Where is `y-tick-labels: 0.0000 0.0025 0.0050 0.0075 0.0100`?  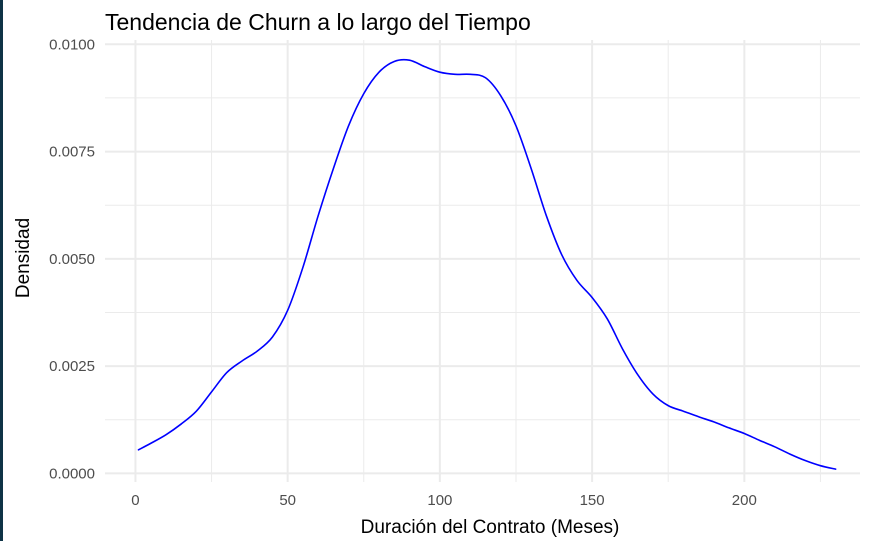
y-tick-labels: 0.0000 0.0025 0.0050 0.0075 0.0100 is located at coordinates (72, 259).